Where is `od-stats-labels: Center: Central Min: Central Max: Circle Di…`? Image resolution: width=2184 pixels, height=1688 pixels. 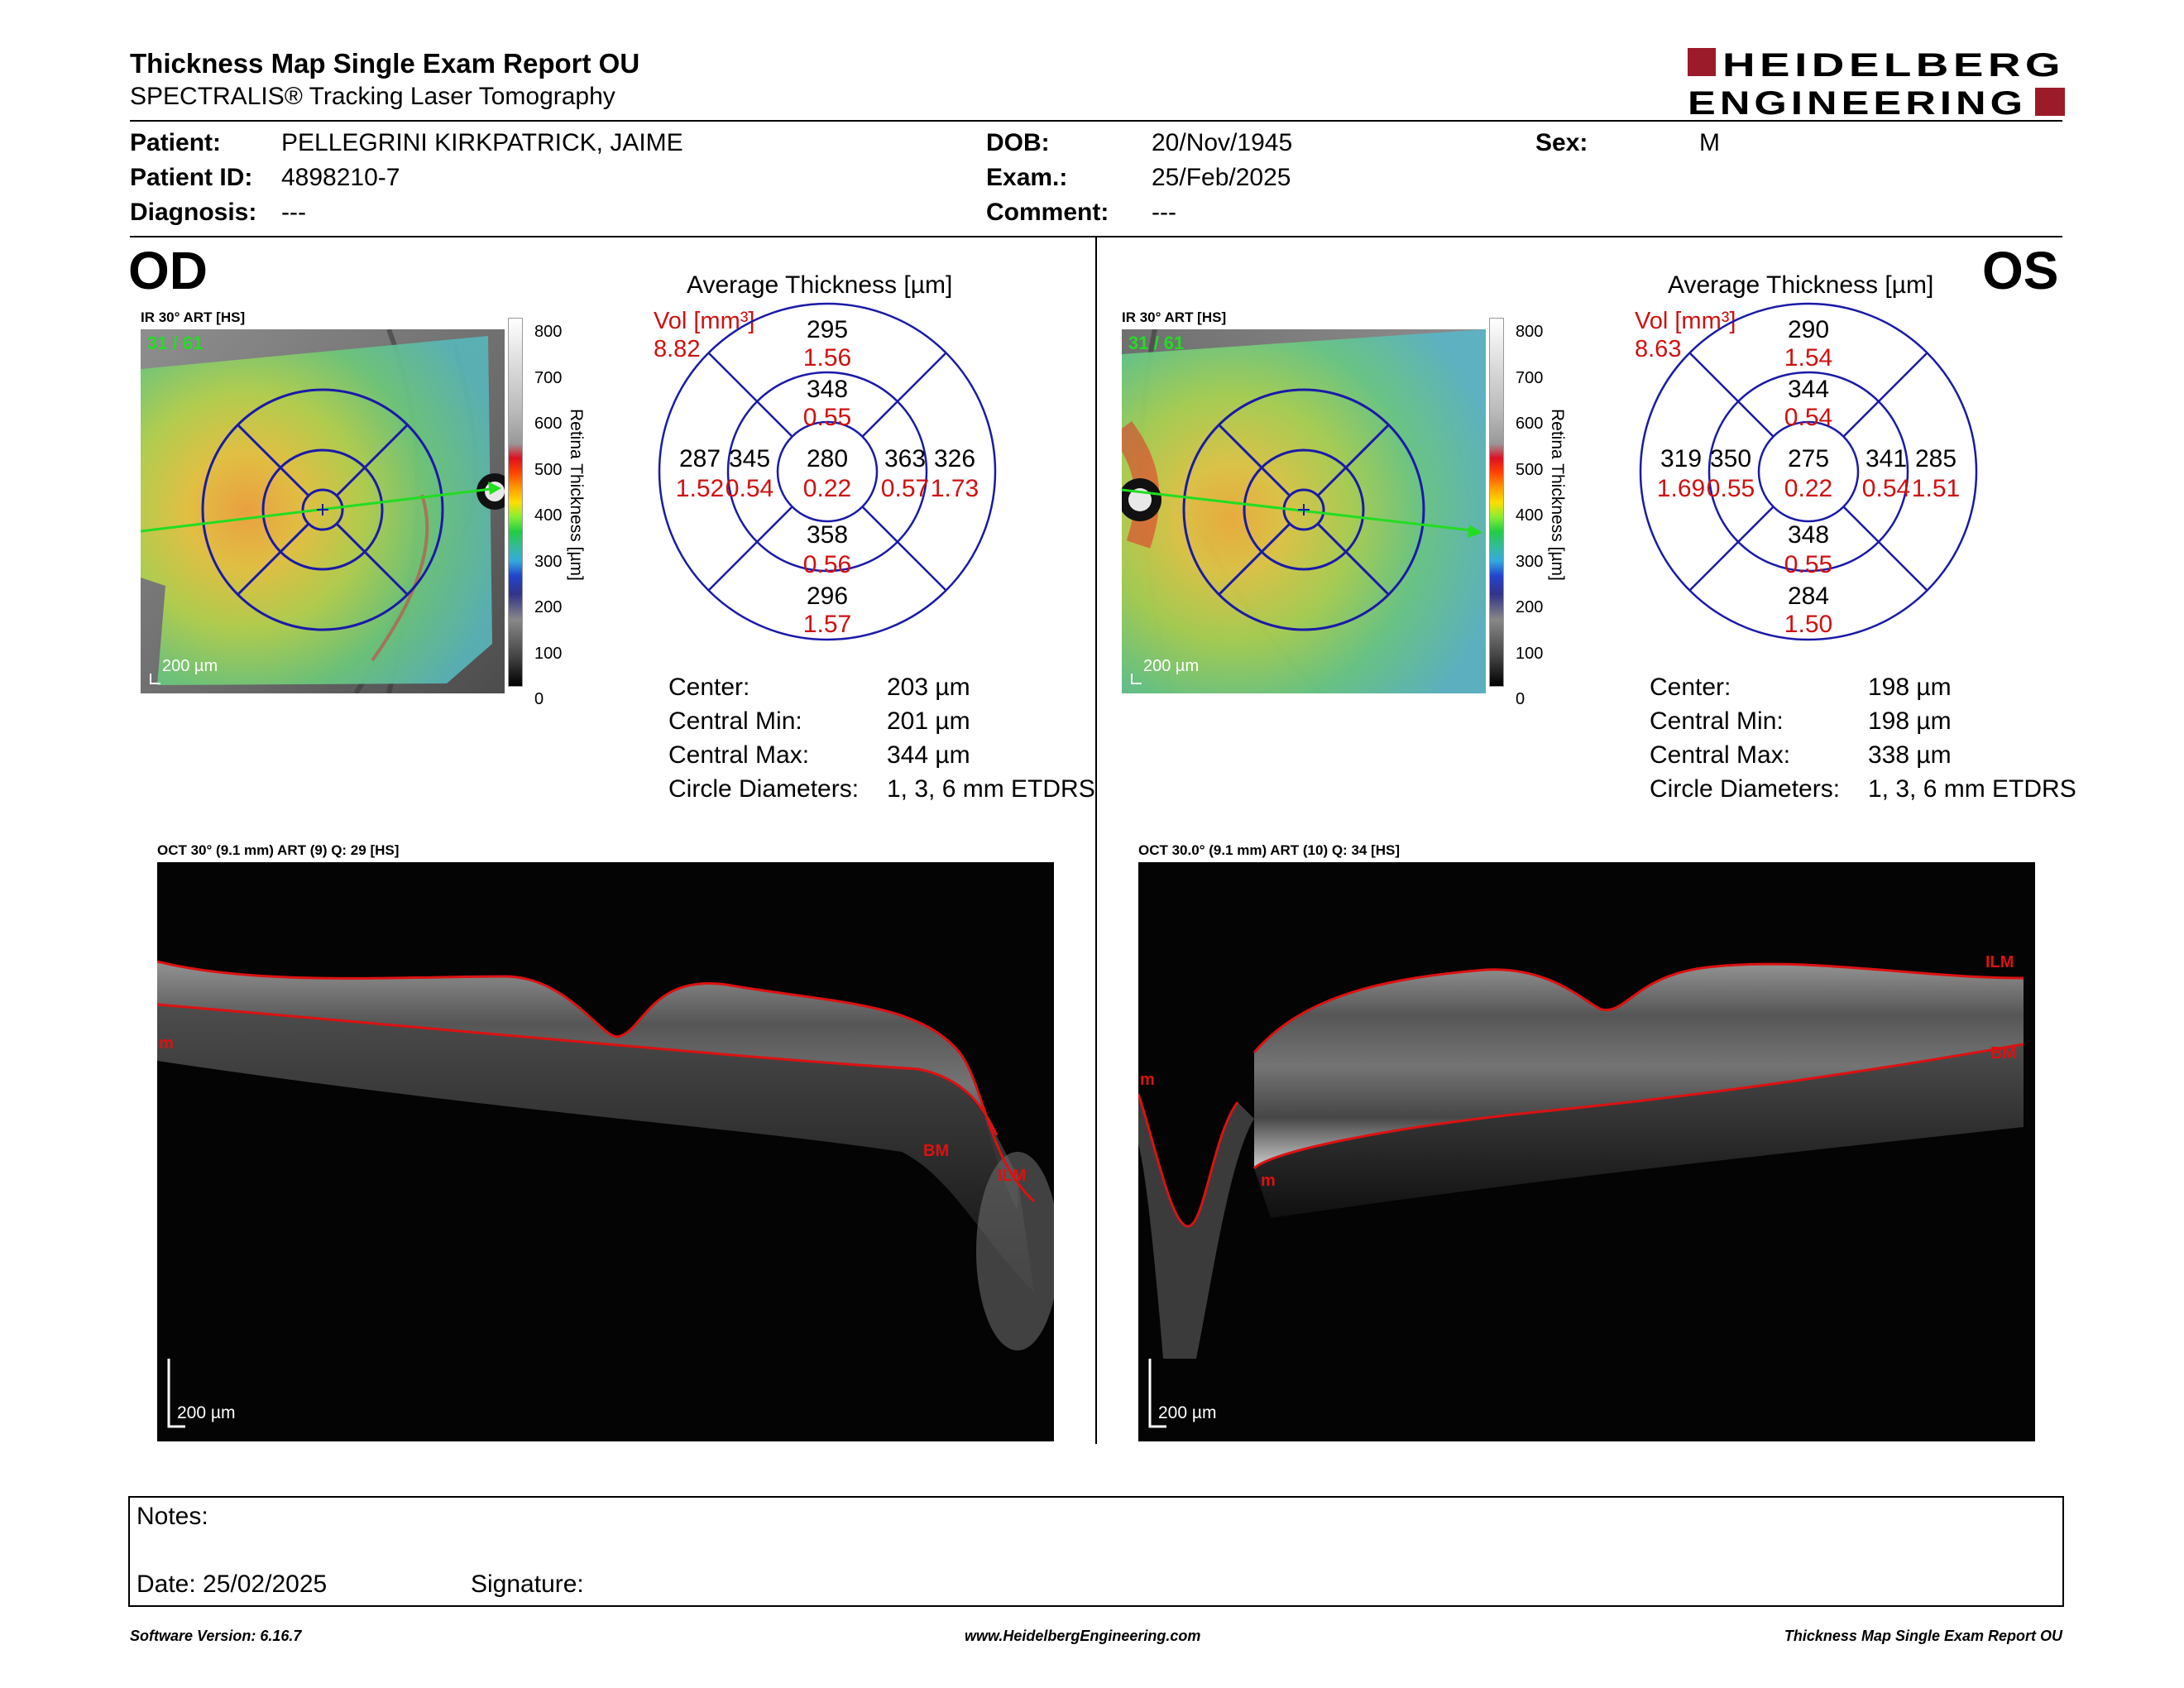 od-stats-labels: Center: Central Min: Central Max: Circle Di… is located at coordinates (764, 738).